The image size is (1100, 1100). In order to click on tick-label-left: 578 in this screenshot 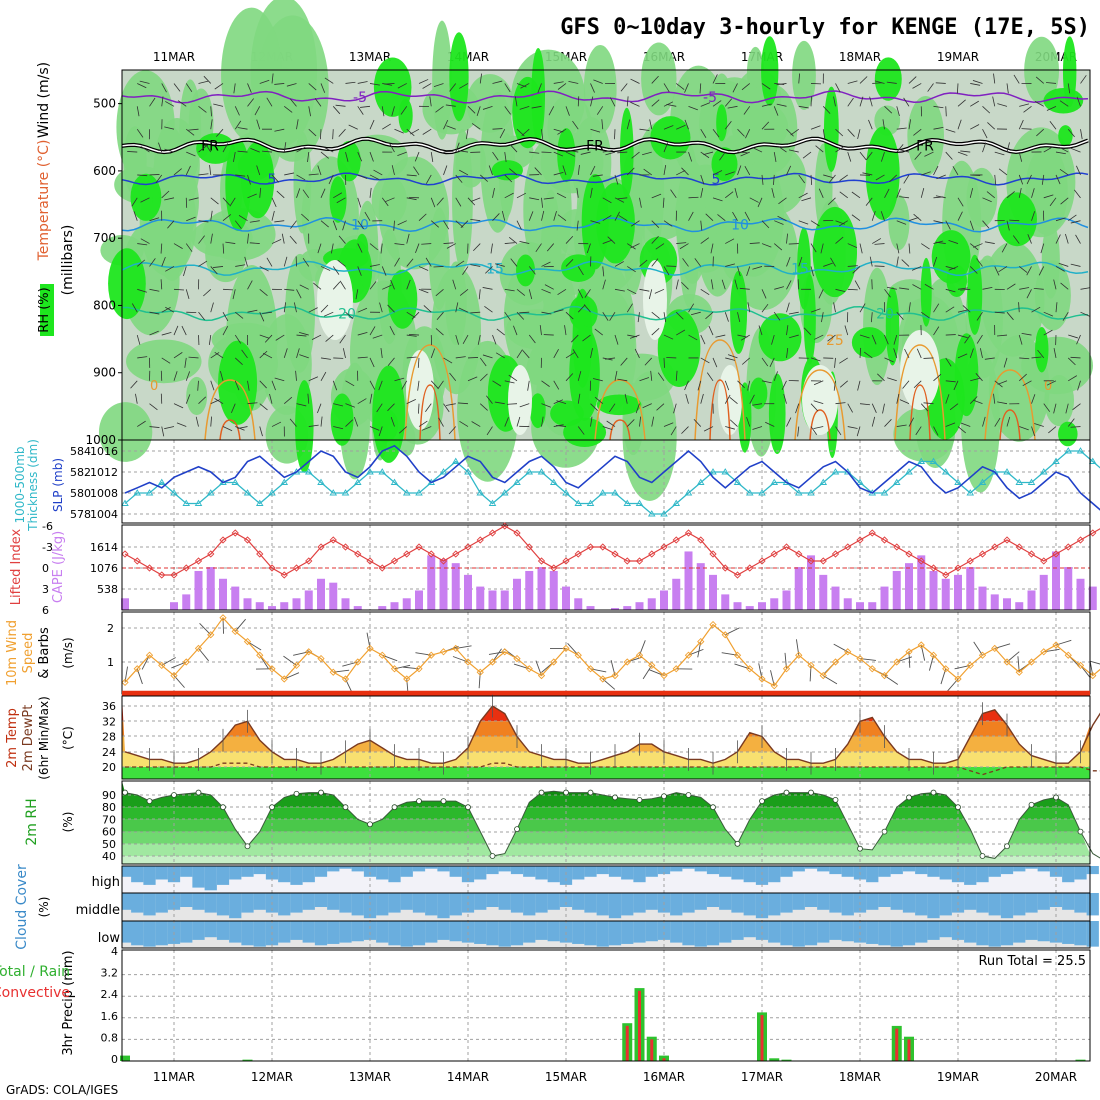, I will do `click(80, 514)`.